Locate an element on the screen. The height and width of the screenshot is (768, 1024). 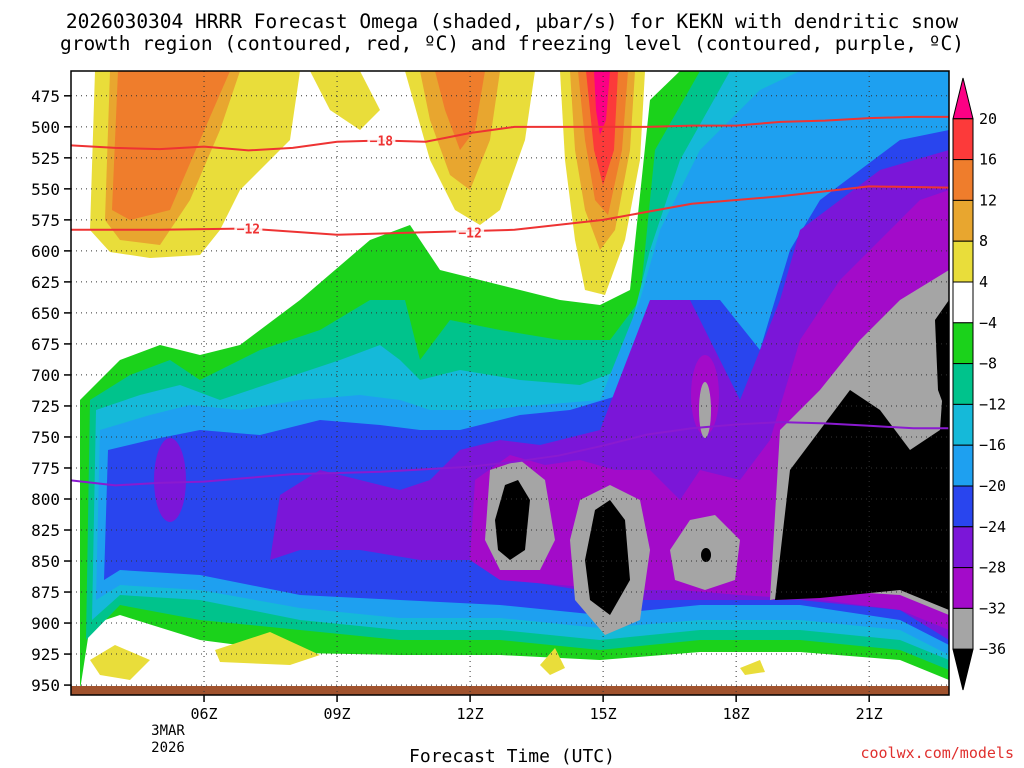
colorbar: 20 16 12 8 4 −4 −8 −12 −16 −20 −24 −28 −32 −36 is located at coordinates (979, 384).